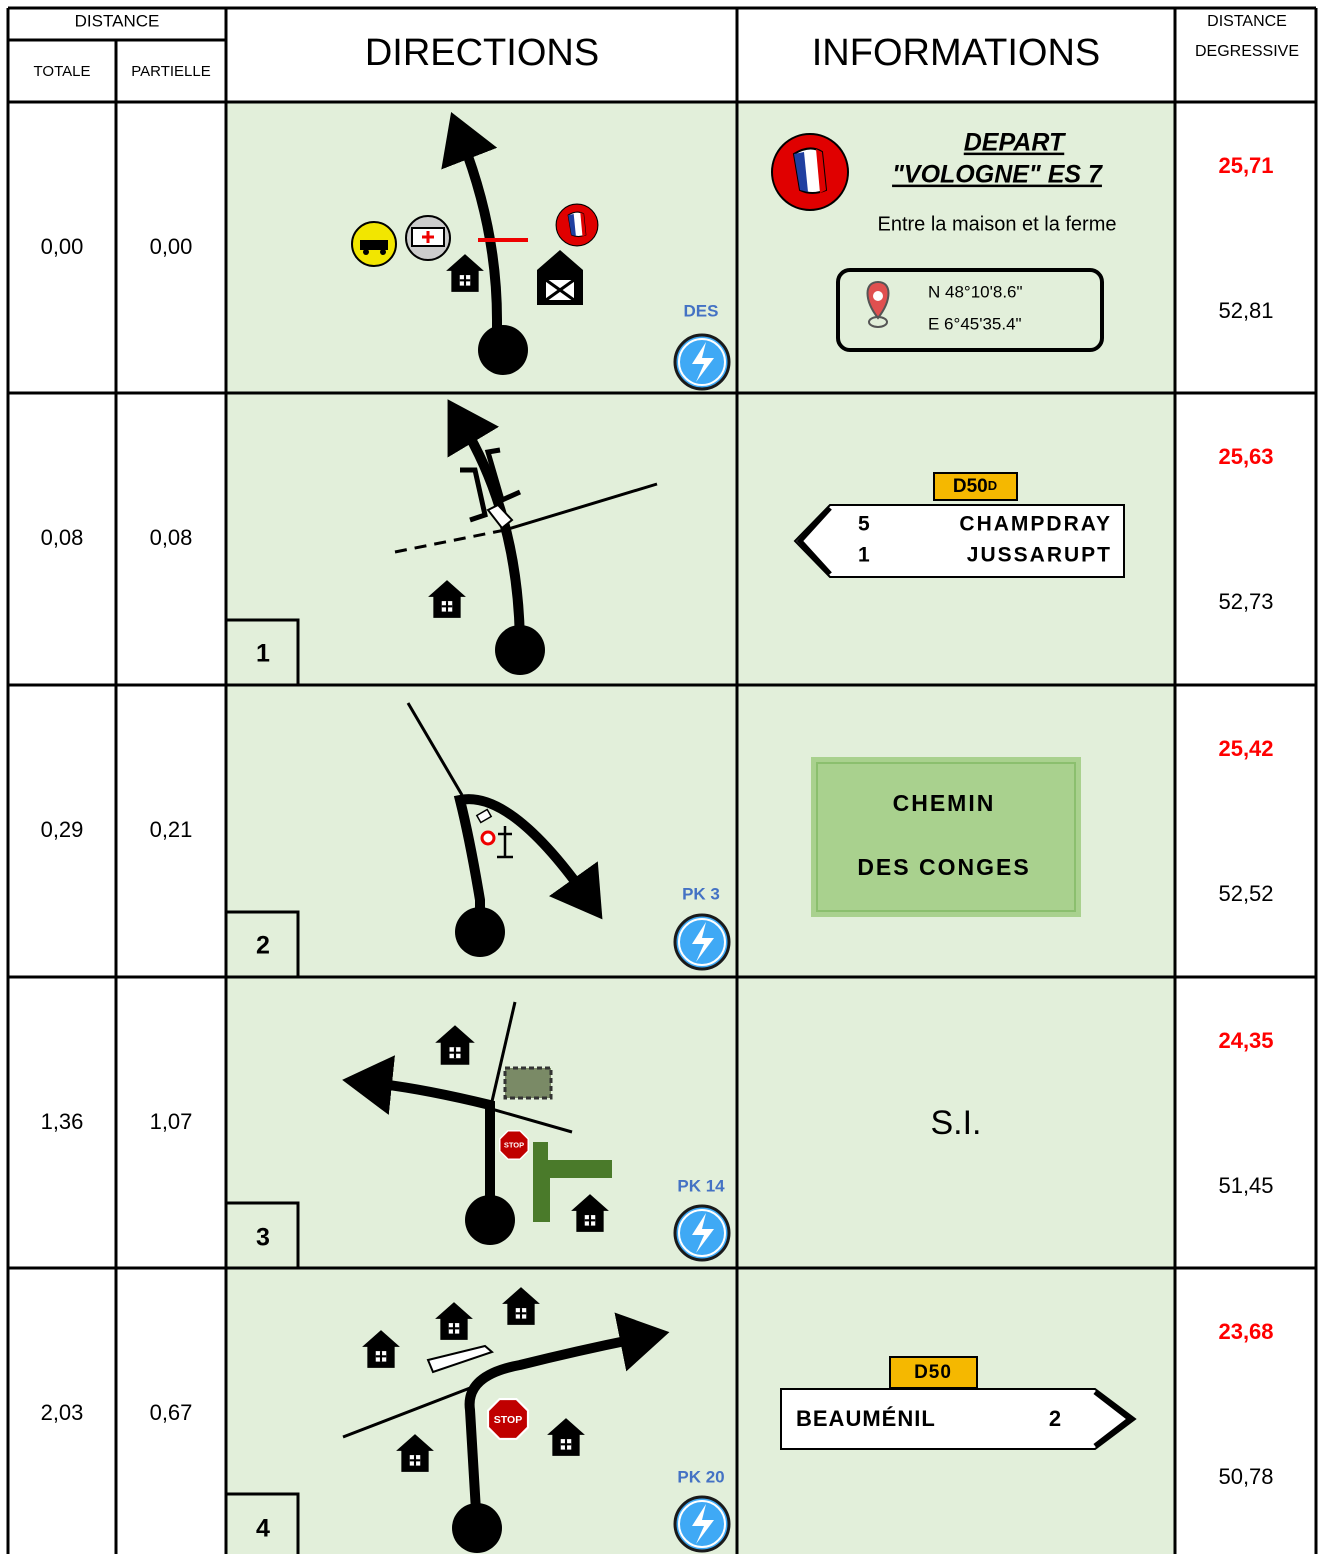 The width and height of the screenshot is (1324, 1554). Describe the element at coordinates (1247, 21) in the screenshot. I see `header-degressive: DISTANCE` at that location.